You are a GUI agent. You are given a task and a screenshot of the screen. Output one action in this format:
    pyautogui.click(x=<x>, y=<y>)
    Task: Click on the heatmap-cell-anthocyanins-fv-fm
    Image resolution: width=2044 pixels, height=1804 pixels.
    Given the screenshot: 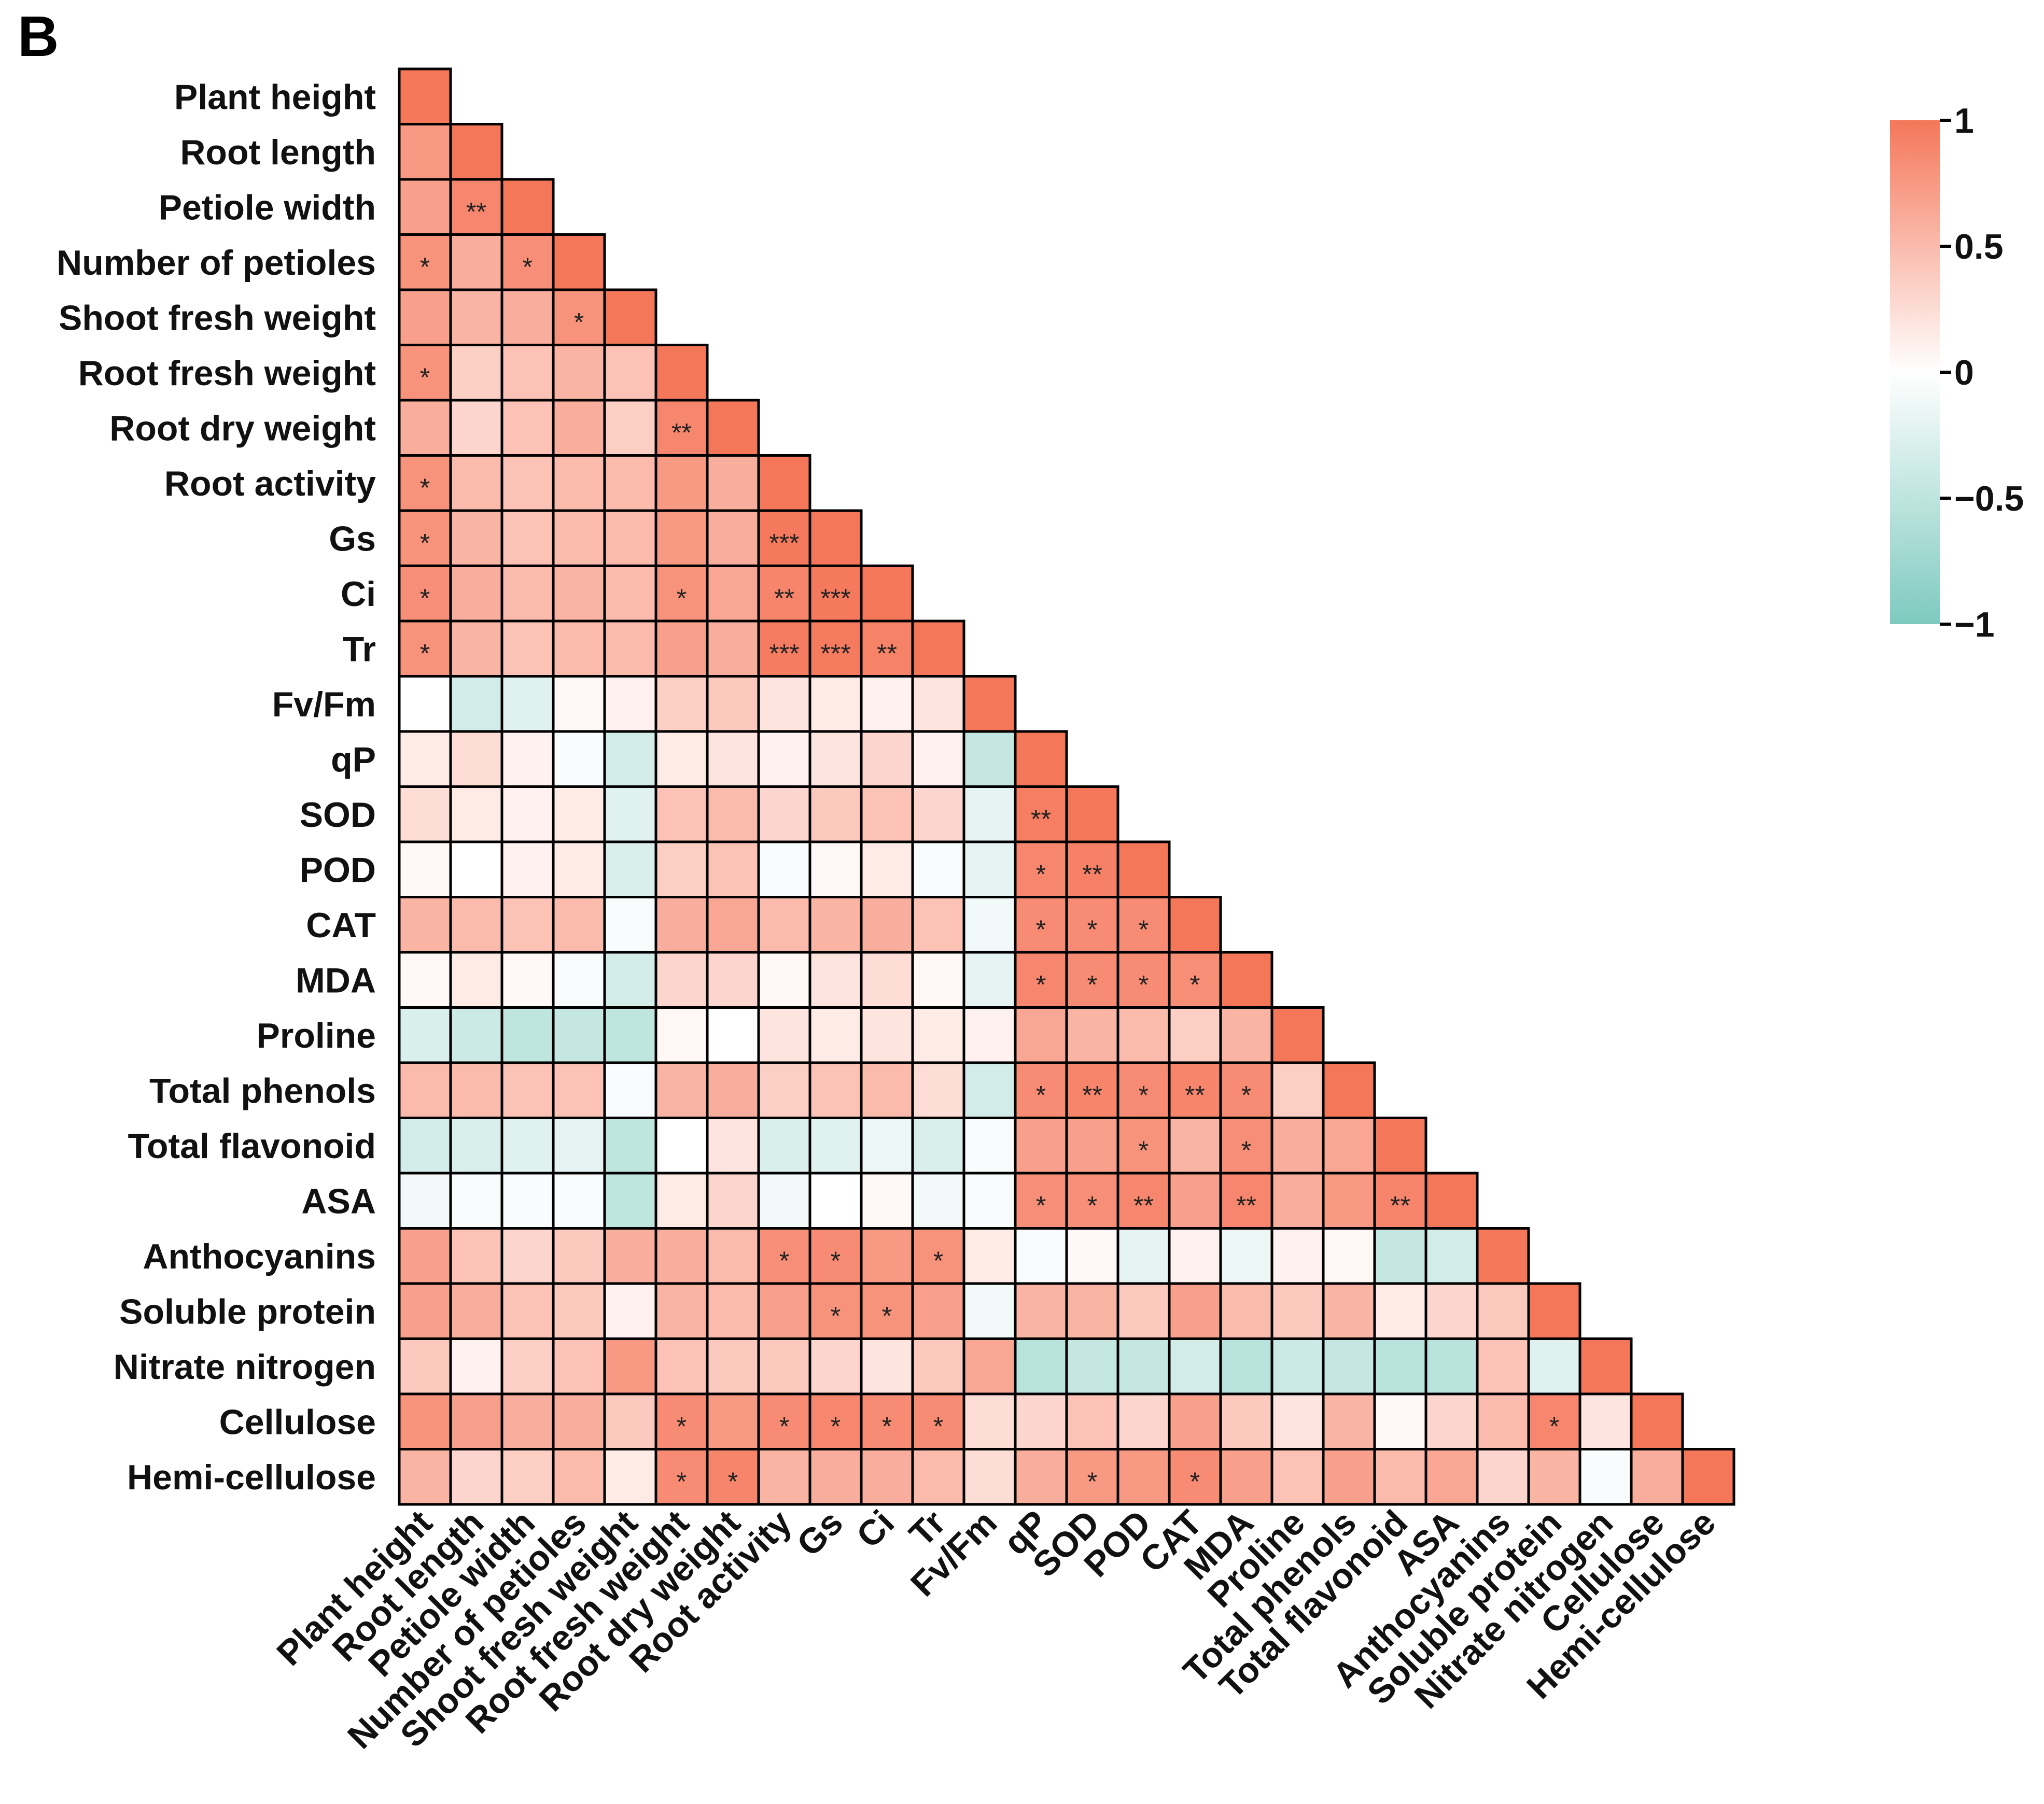 What is the action you would take?
    pyautogui.click(x=989, y=1256)
    